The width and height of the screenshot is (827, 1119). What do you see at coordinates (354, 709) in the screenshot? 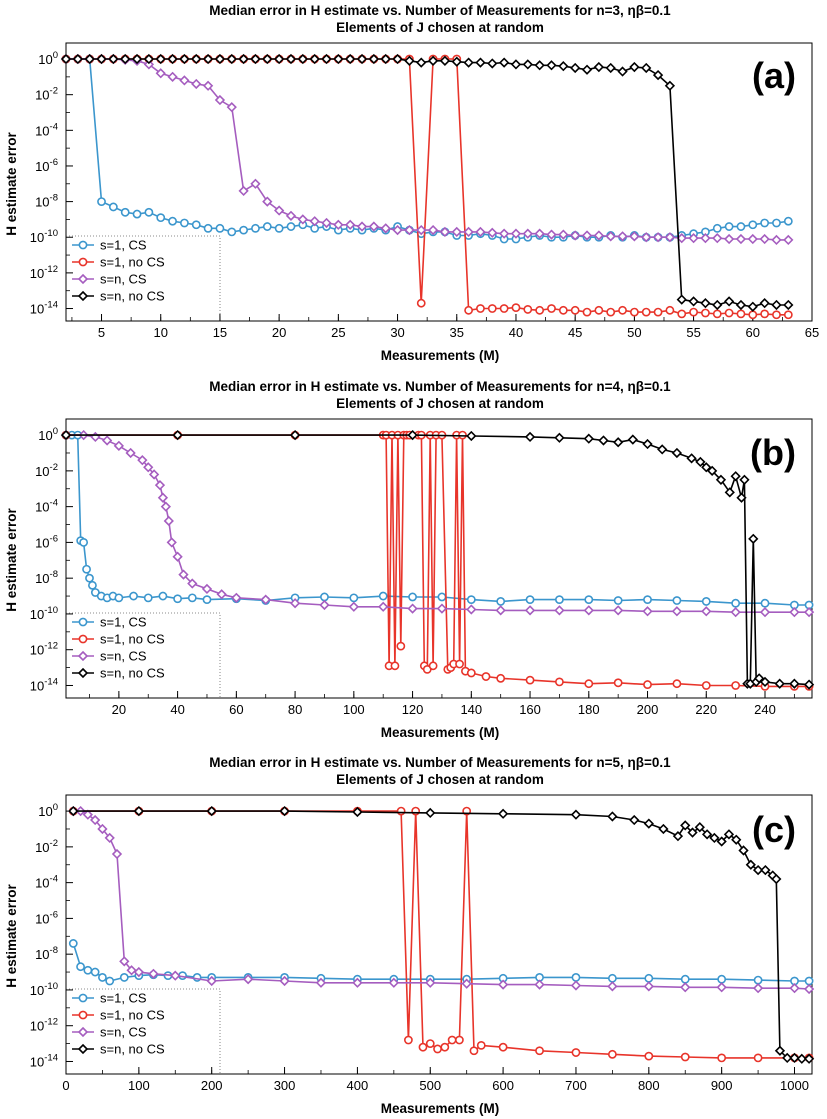
I see `x-tick-label: 100` at bounding box center [354, 709].